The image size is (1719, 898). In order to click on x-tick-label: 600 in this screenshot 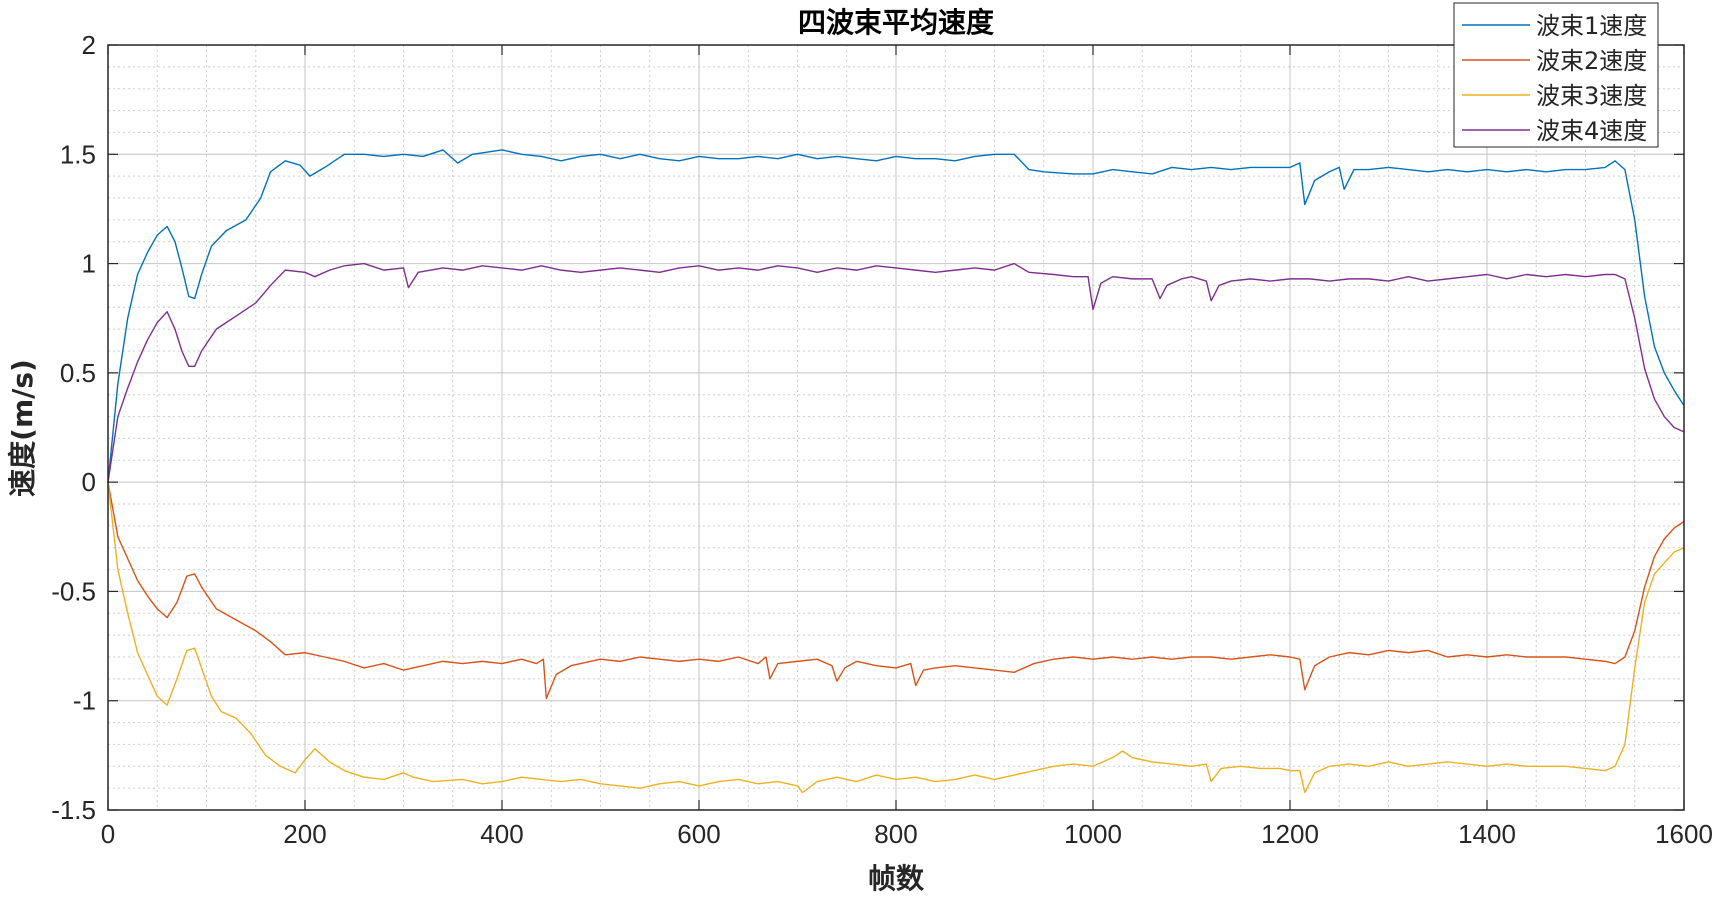, I will do `click(698, 834)`.